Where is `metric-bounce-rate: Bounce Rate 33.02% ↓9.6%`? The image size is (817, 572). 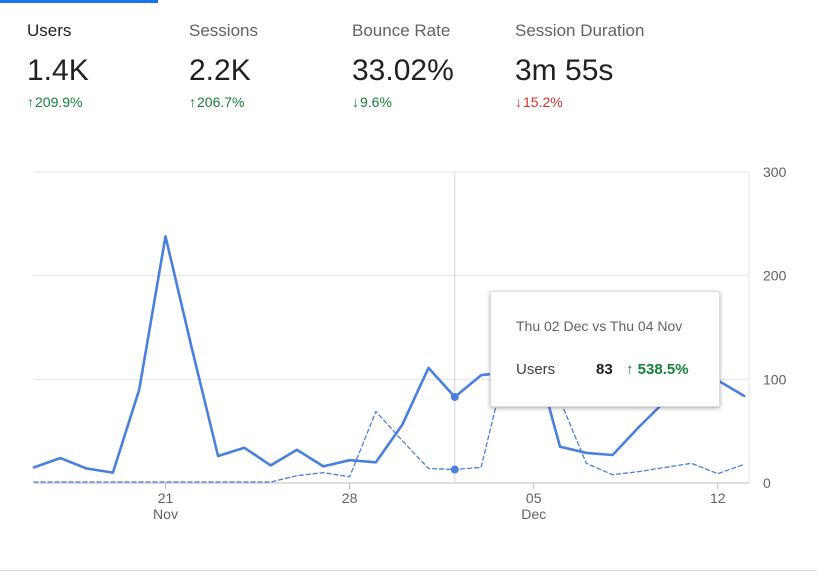
metric-bounce-rate: Bounce Rate 33.02% ↓9.6% is located at coordinates (403, 64).